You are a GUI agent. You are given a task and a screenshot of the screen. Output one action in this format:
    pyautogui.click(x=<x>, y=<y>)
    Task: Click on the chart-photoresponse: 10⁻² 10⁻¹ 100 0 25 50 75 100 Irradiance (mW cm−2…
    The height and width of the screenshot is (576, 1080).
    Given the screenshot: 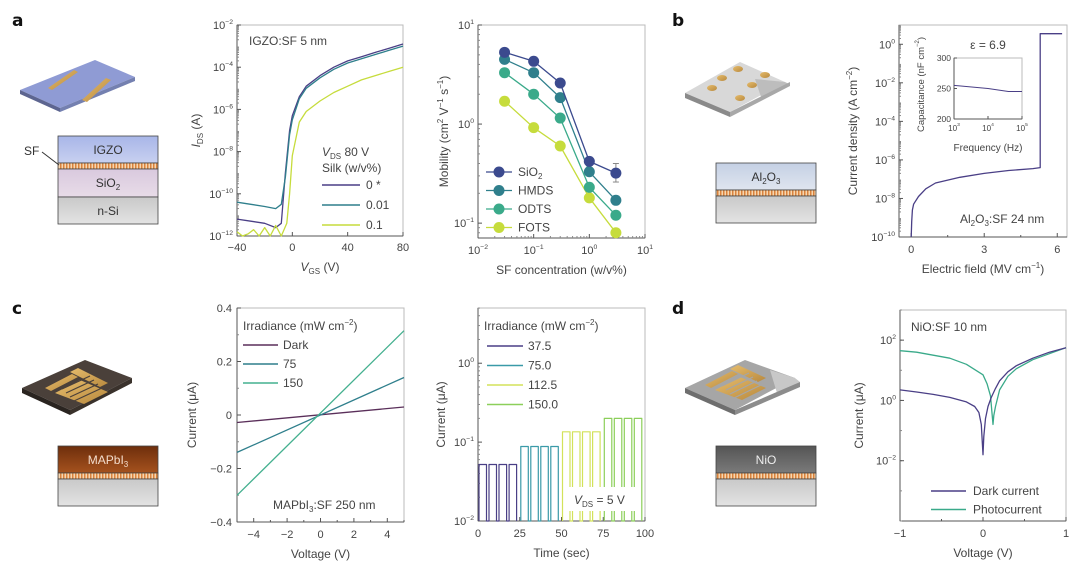 What is the action you would take?
    pyautogui.click(x=544, y=433)
    